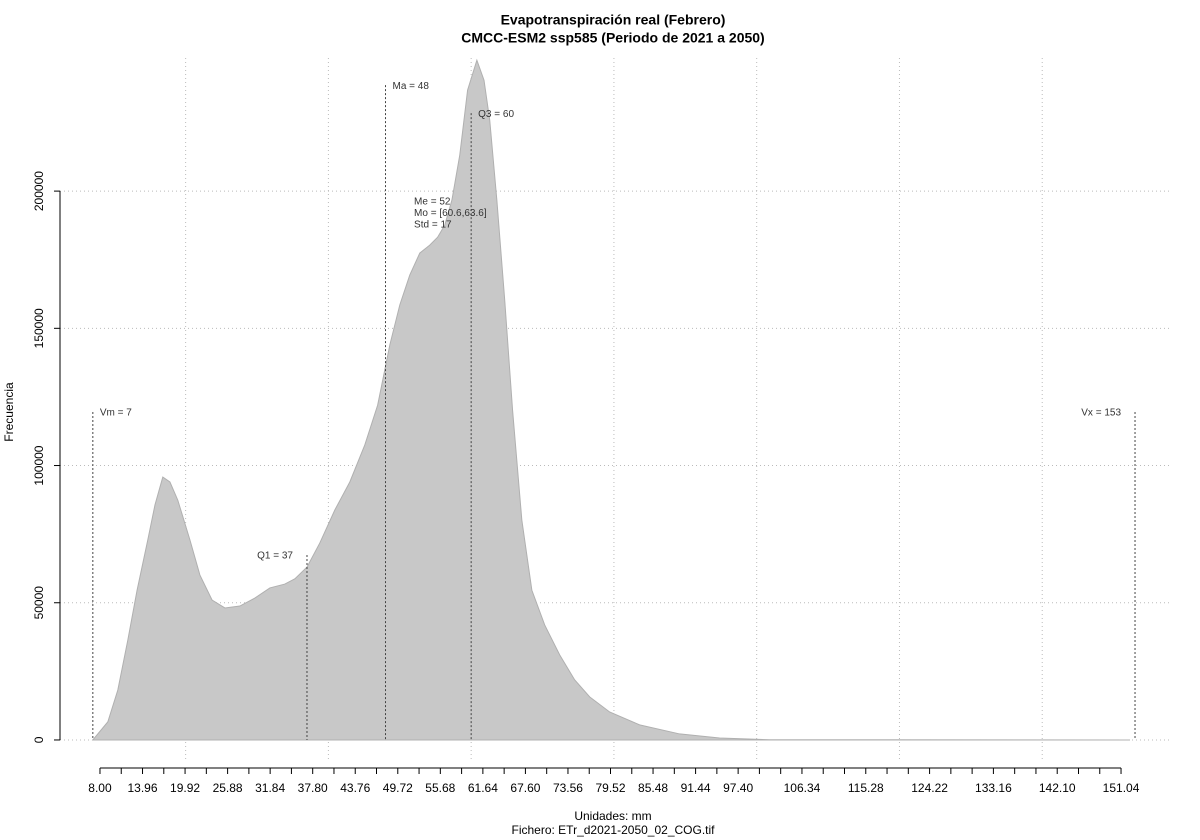 The height and width of the screenshot is (840, 1200). I want to click on x-tick-label: 19.92, so click(185, 788).